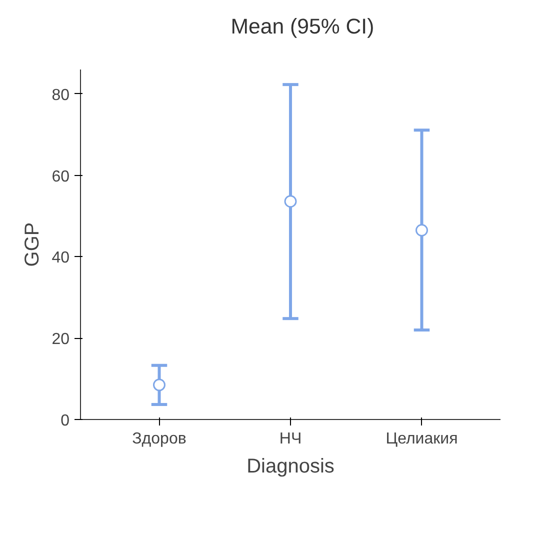 This screenshot has height=538, width=535. What do you see at coordinates (33, 244) in the screenshot?
I see `y-axis-title: GGP` at bounding box center [33, 244].